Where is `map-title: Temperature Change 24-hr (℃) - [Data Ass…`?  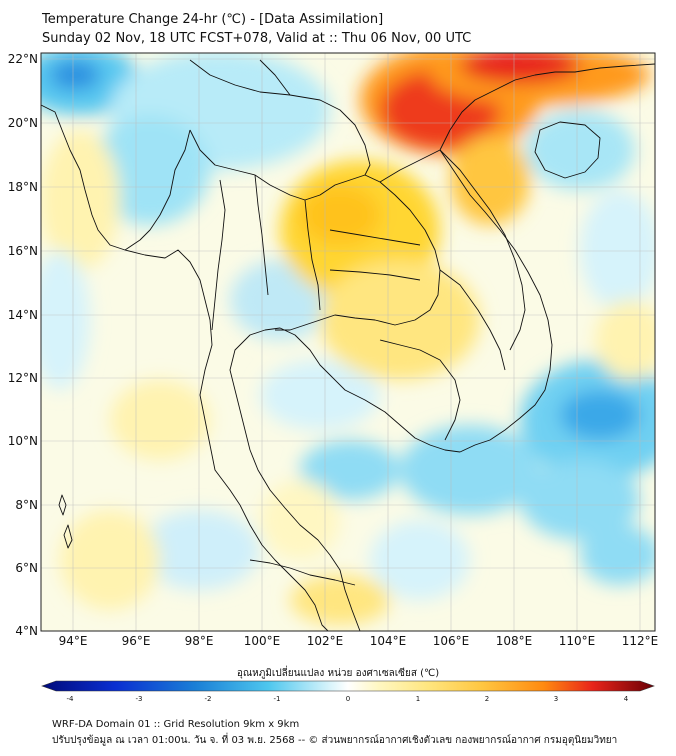 map-title: Temperature Change 24-hr (℃) - [Data Ass… is located at coordinates (213, 19).